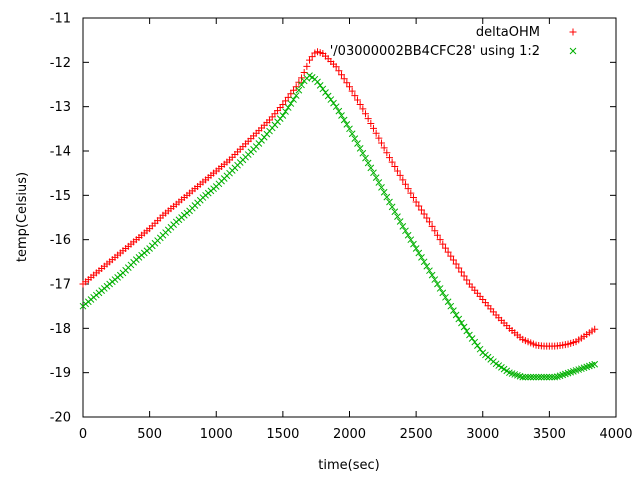 The image size is (640, 480). I want to click on legend-marker-sensor, so click(573, 51).